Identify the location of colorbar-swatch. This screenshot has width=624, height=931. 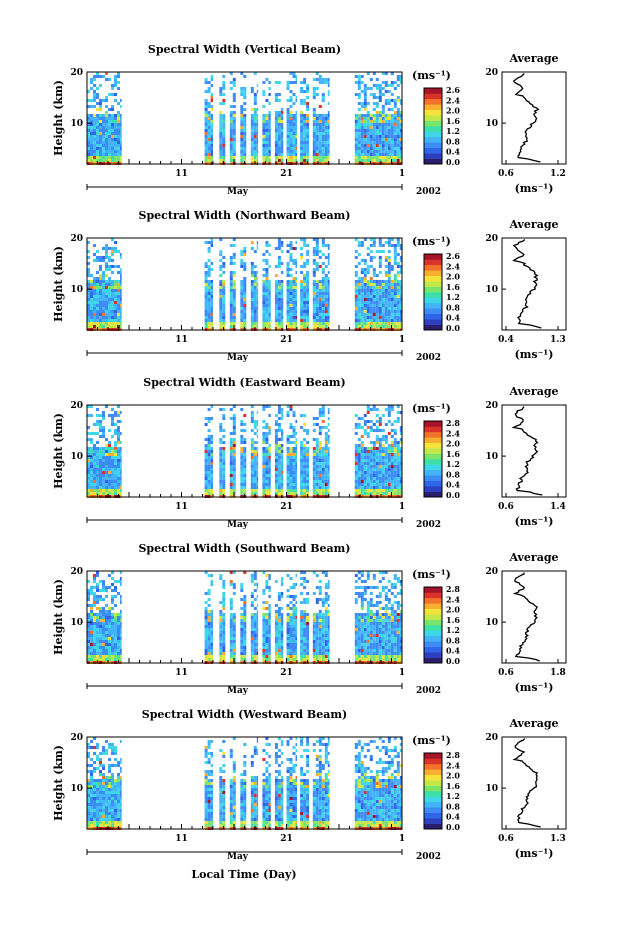
(433, 273).